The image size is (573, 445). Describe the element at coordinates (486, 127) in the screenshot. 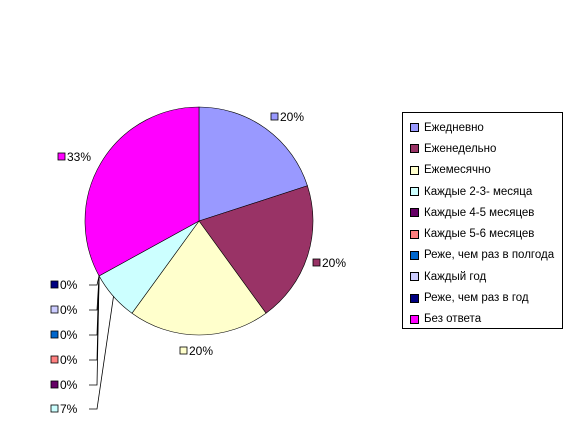

I see `legend-item: Ежедневно` at that location.